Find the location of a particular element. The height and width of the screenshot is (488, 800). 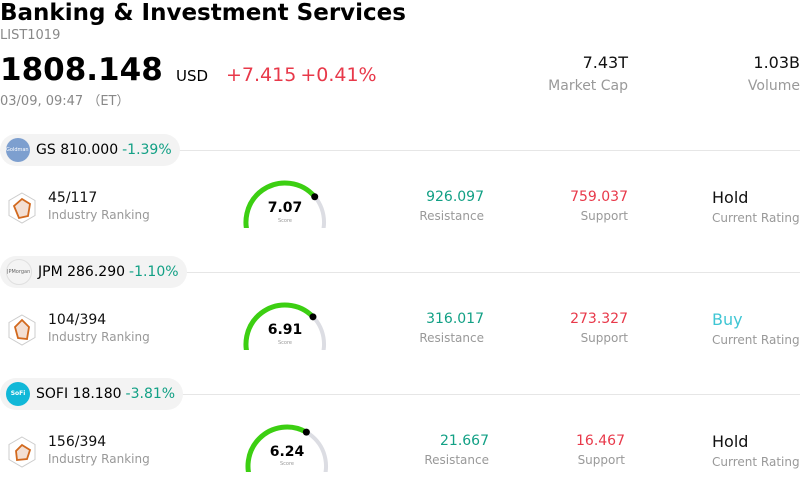

market-cap-value: 7.43T is located at coordinates (605, 62).